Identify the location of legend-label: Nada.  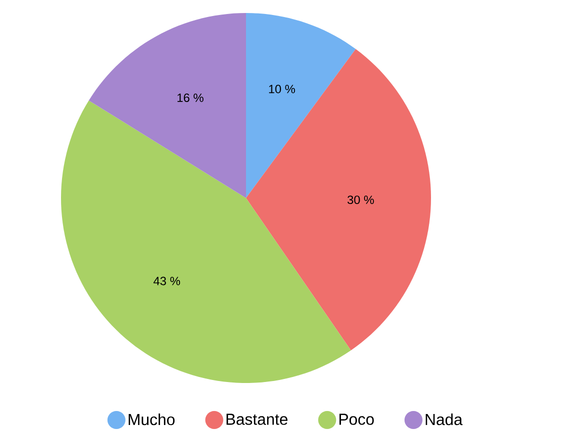
(444, 419).